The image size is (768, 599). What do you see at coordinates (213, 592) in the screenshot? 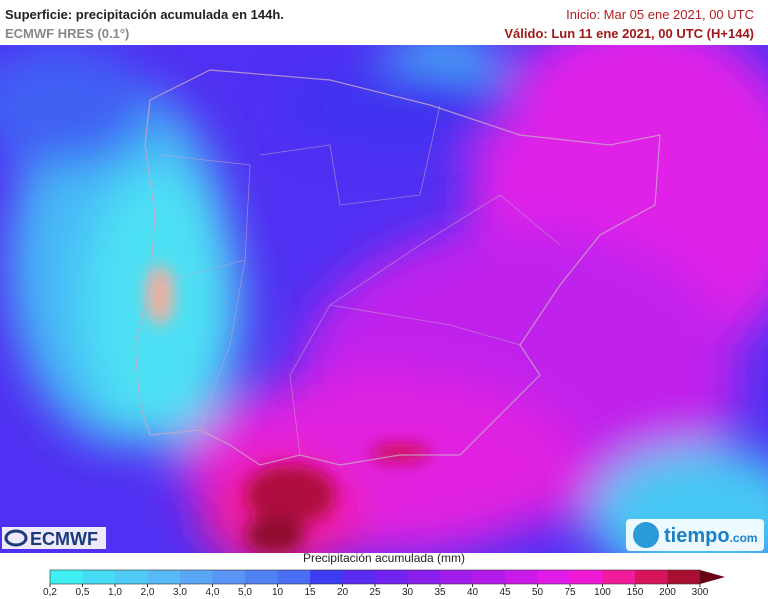
I see `colorbar-tick-label: 4,0` at bounding box center [213, 592].